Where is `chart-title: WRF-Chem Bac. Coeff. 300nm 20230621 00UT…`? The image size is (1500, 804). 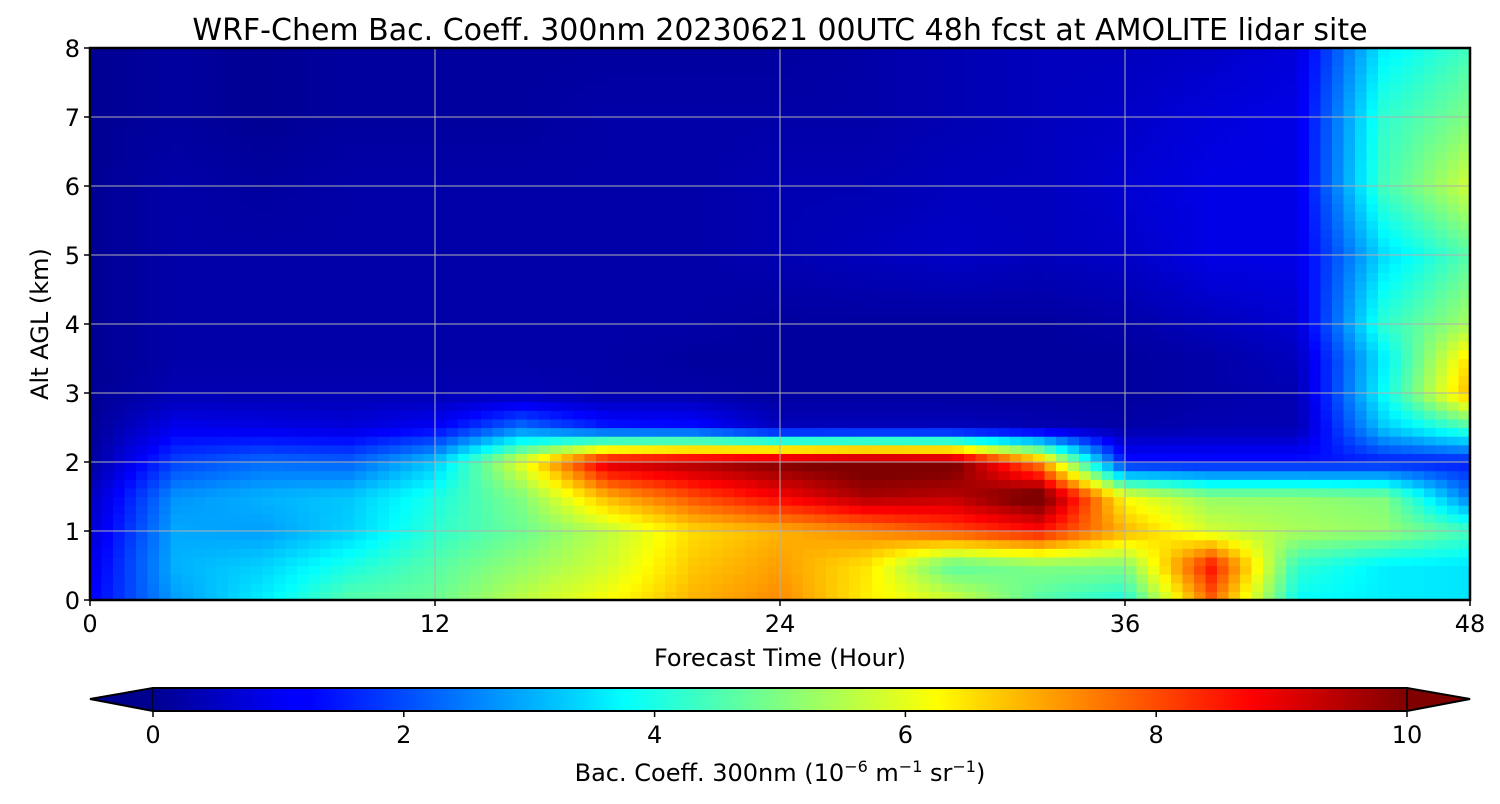
chart-title: WRF-Chem Bac. Coeff. 300nm 20230621 00UT… is located at coordinates (779, 30).